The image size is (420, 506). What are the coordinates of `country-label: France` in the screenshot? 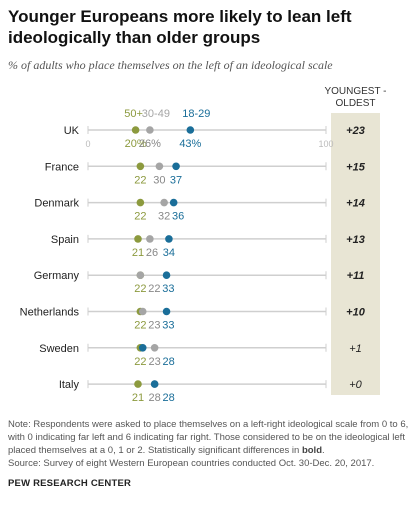 It's located at (62, 167).